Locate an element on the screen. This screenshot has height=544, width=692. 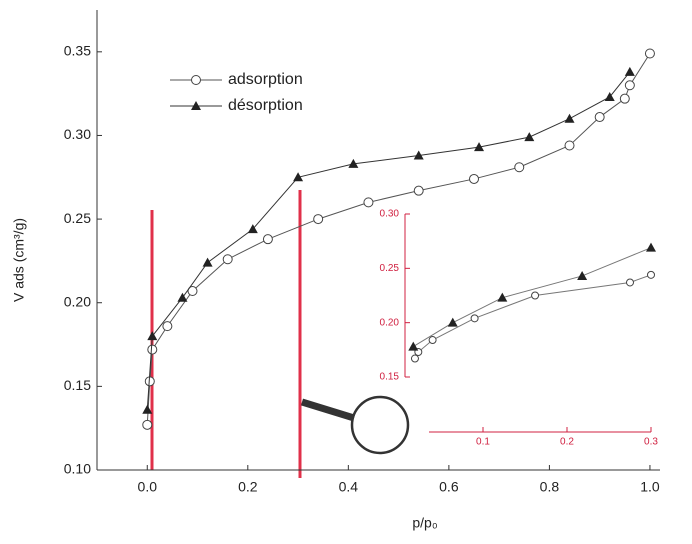
magnifier-handle is located at coordinates (328, 410).